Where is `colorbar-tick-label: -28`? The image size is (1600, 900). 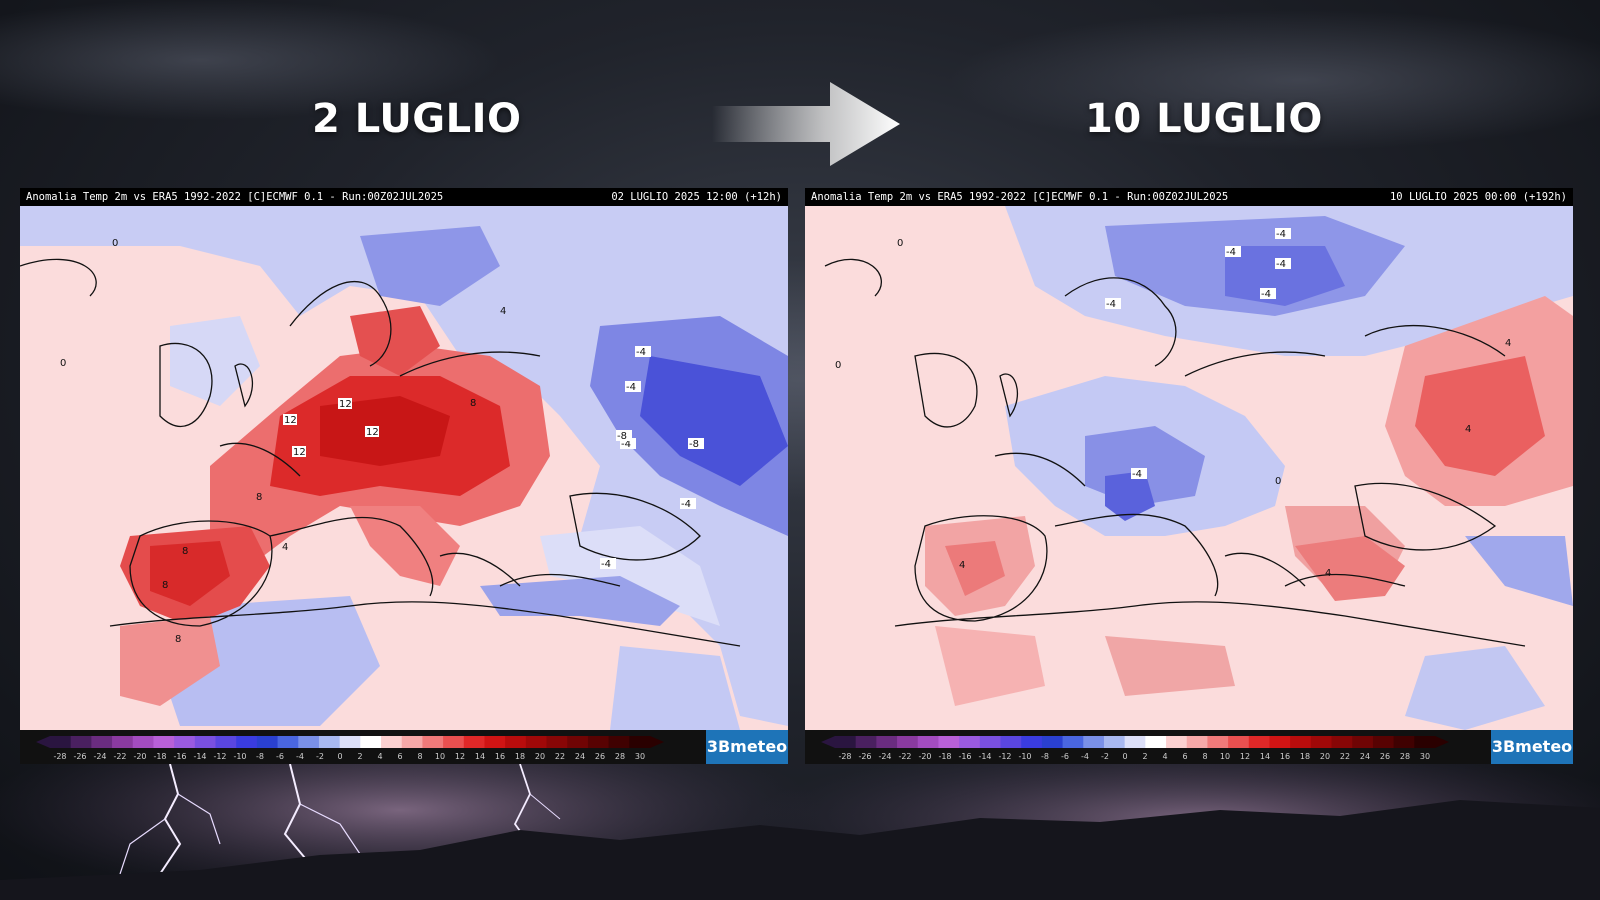 colorbar-tick-label: -28 is located at coordinates (59, 756).